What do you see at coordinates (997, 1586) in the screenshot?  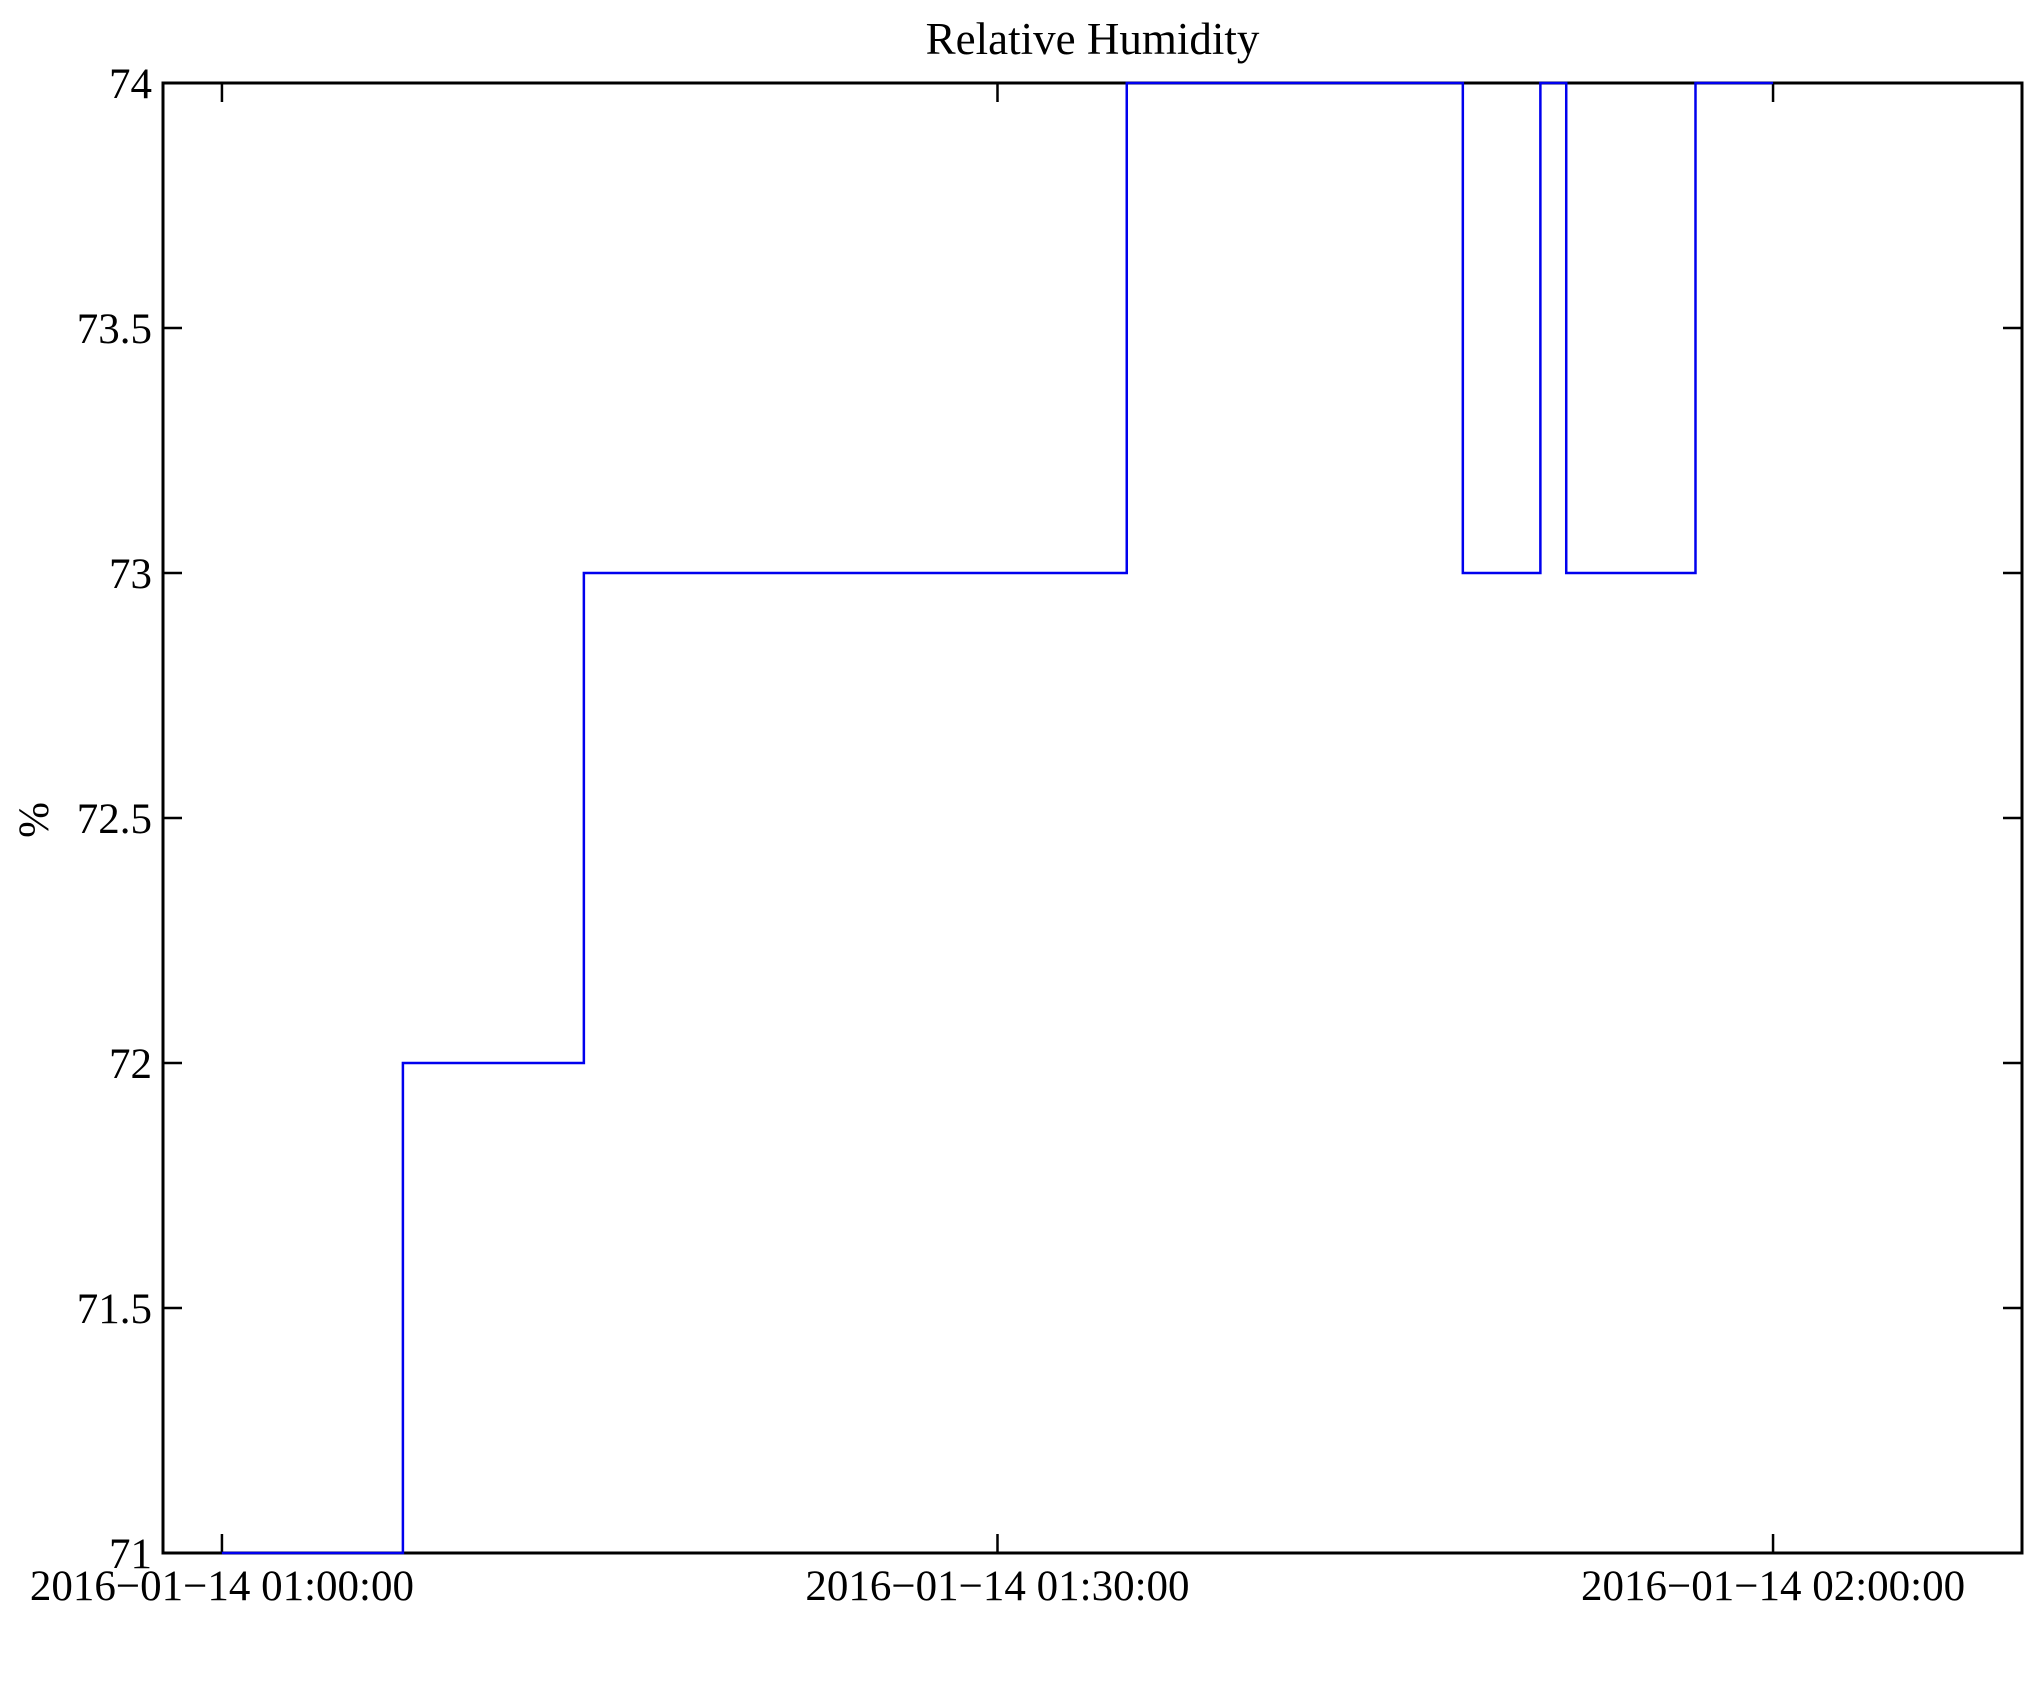 I see `x-tick-label: 2016−01−14 01:30:00` at bounding box center [997, 1586].